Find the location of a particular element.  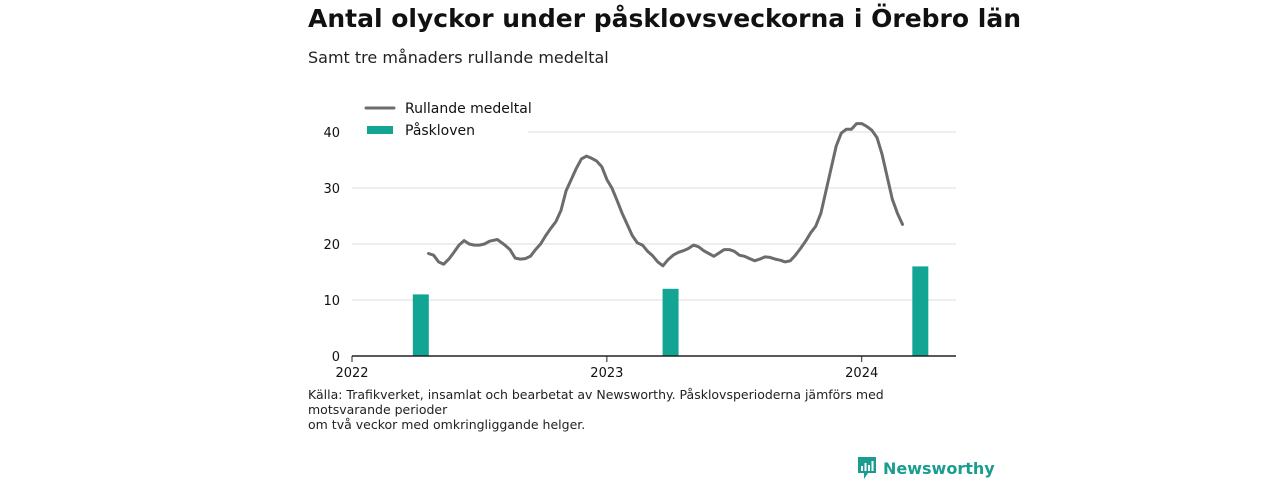

brand-logo: Newsworthy is located at coordinates (926, 468).